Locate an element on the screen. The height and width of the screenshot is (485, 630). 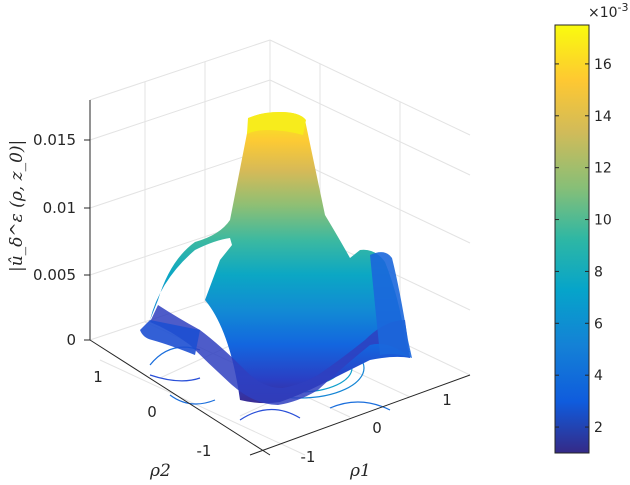
y-tick-label: 0 is located at coordinates (152, 412).